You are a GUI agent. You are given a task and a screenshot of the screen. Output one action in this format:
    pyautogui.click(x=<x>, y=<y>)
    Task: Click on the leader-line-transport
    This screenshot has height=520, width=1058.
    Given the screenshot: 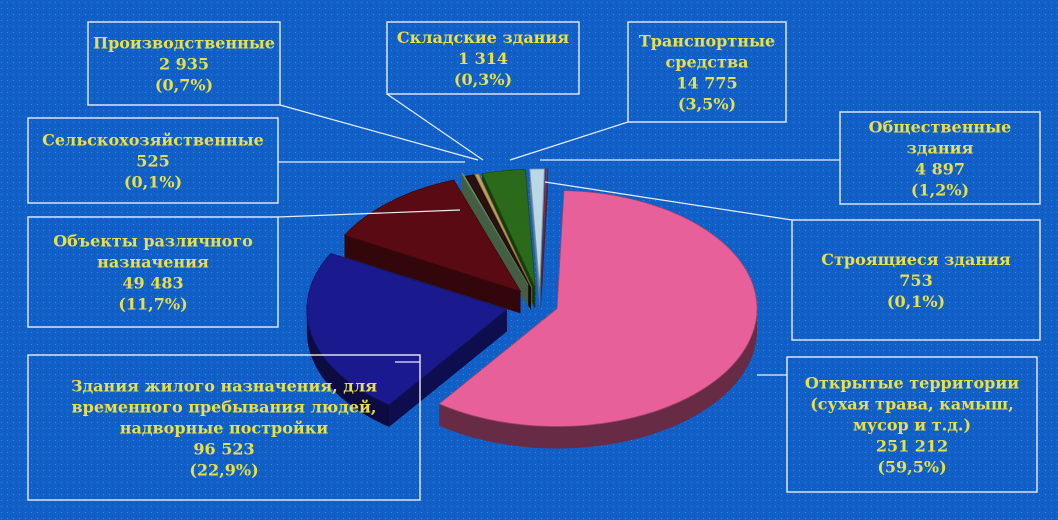 What is the action you would take?
    pyautogui.click(x=569, y=141)
    